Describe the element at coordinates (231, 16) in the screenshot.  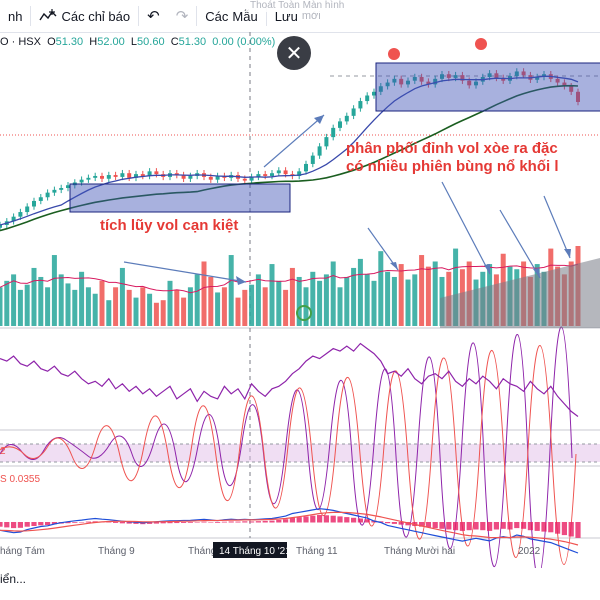
I see `template-button: Các Mẫu` at that location.